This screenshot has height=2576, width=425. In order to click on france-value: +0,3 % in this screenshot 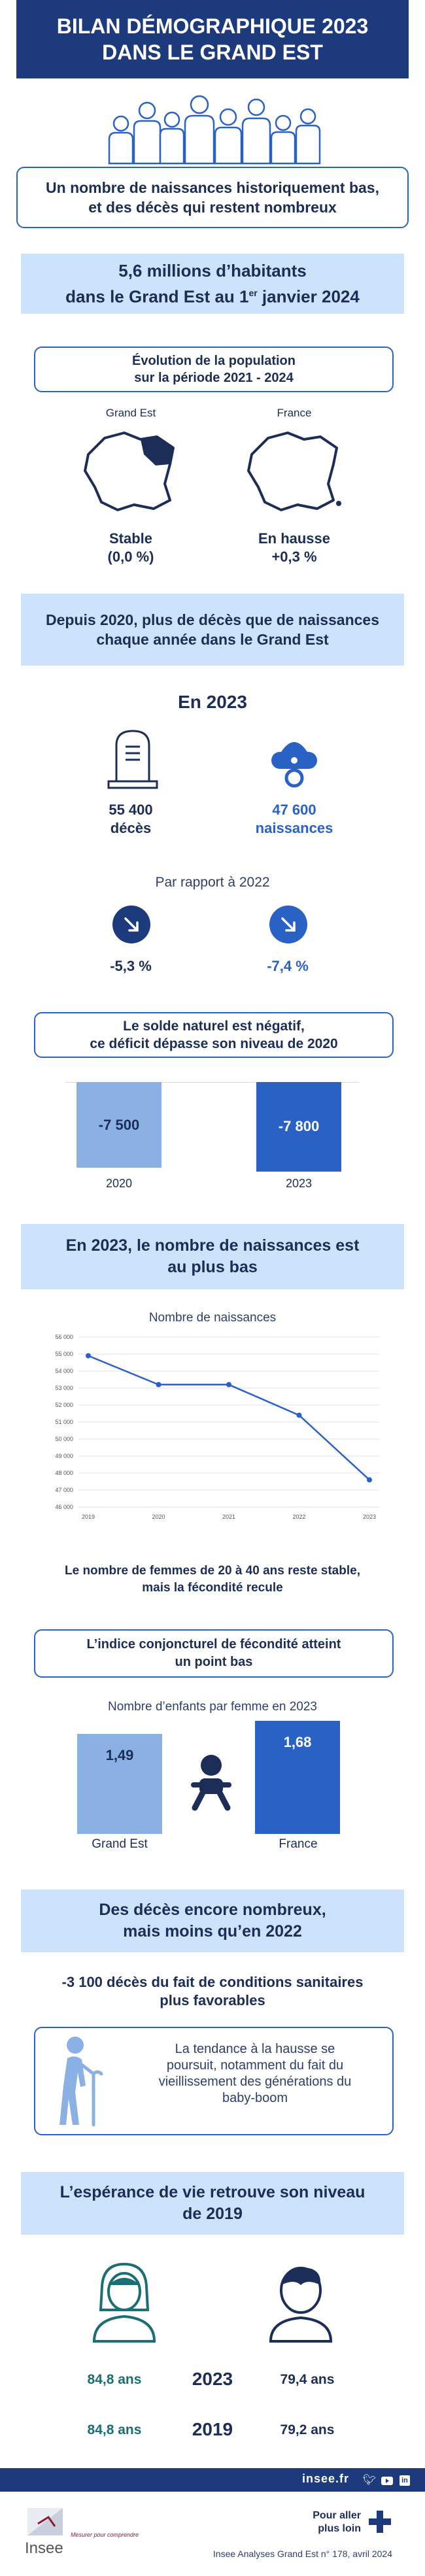, I will do `click(294, 557)`.